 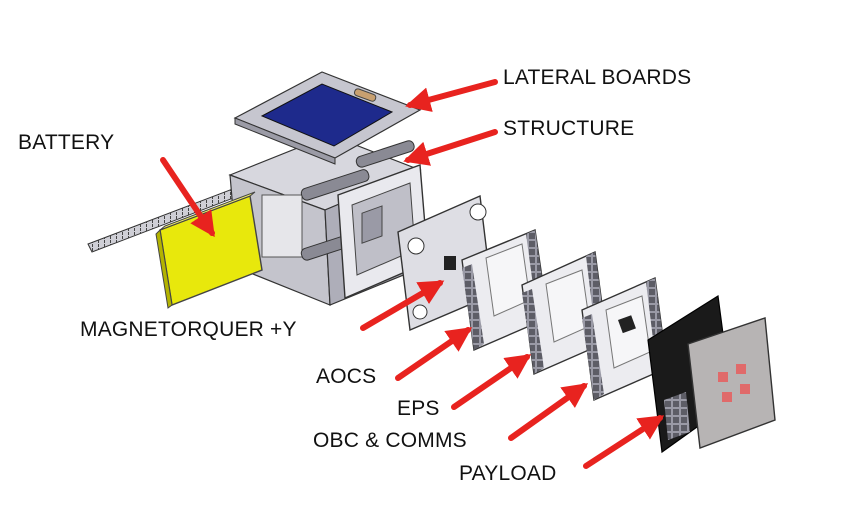 I want to click on label-payload: PAYLOAD, so click(x=508, y=473).